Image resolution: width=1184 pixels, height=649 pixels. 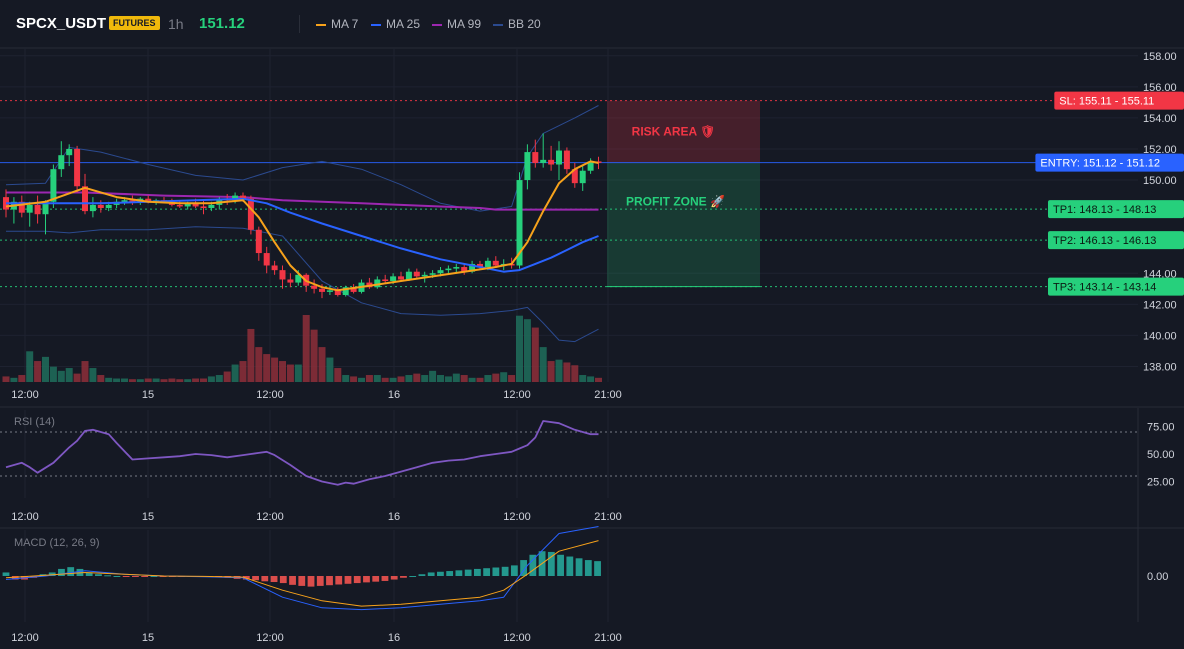 What do you see at coordinates (683, 131) in the screenshot?
I see `risk-area-zone` at bounding box center [683, 131].